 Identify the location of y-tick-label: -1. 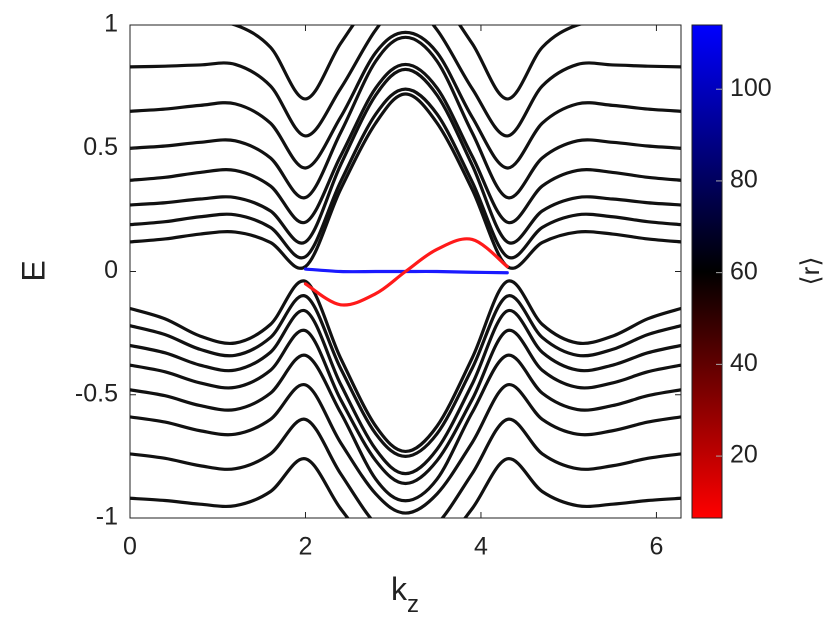
(107, 517).